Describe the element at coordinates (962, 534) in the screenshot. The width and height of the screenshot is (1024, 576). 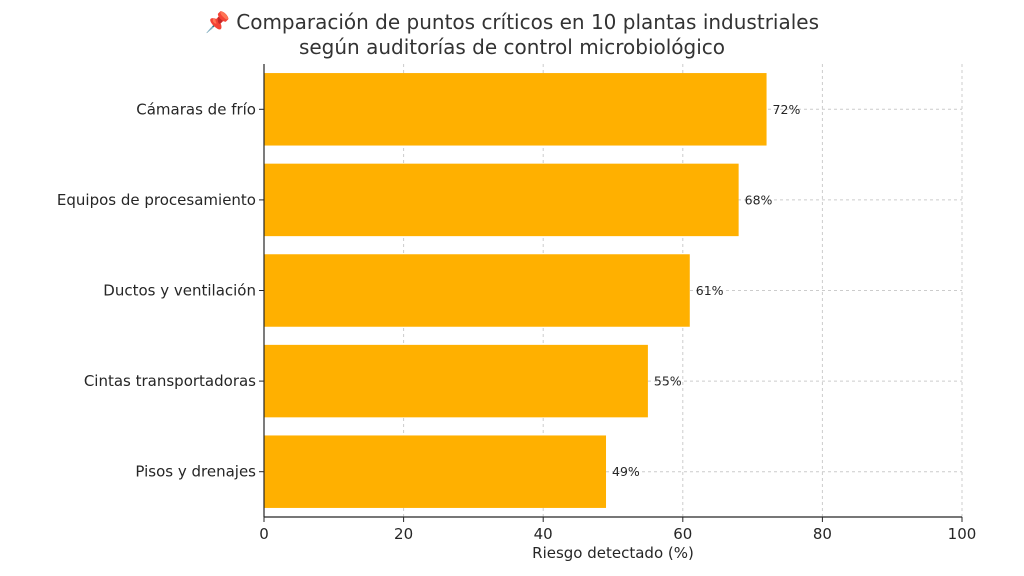
I see `x-tick-label: 100` at that location.